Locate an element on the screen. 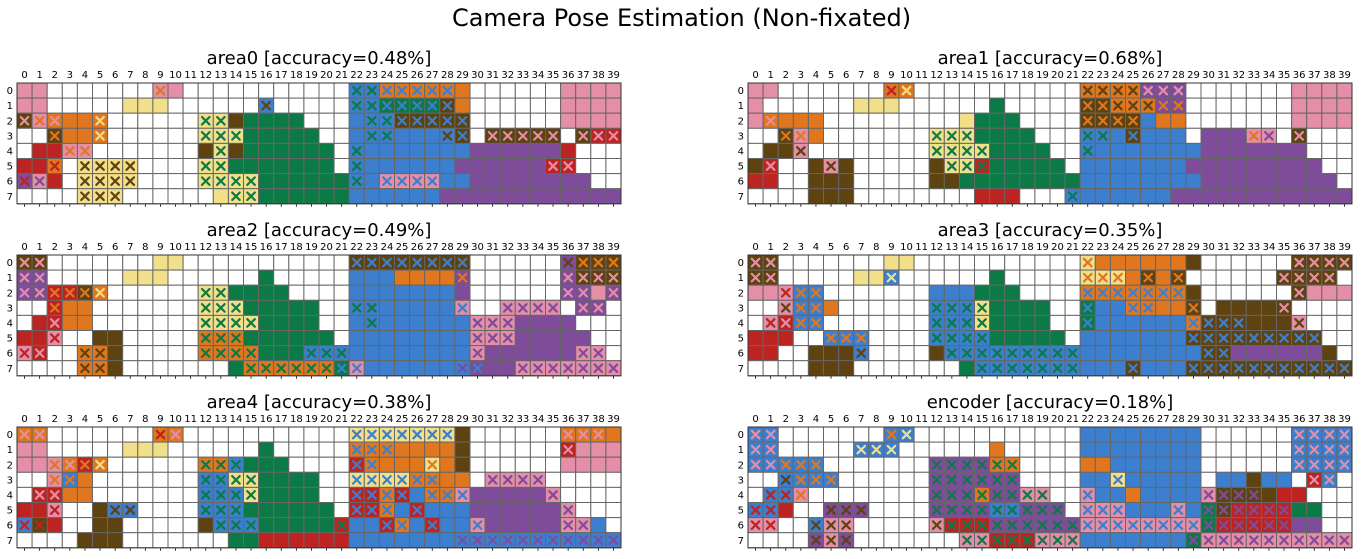  x-tick-label: 32 is located at coordinates (1238, 75).